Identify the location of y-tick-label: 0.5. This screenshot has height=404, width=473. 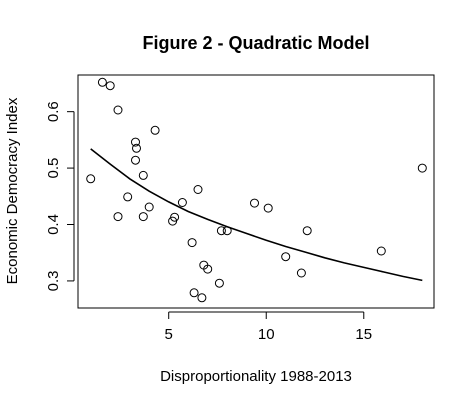
(53, 168).